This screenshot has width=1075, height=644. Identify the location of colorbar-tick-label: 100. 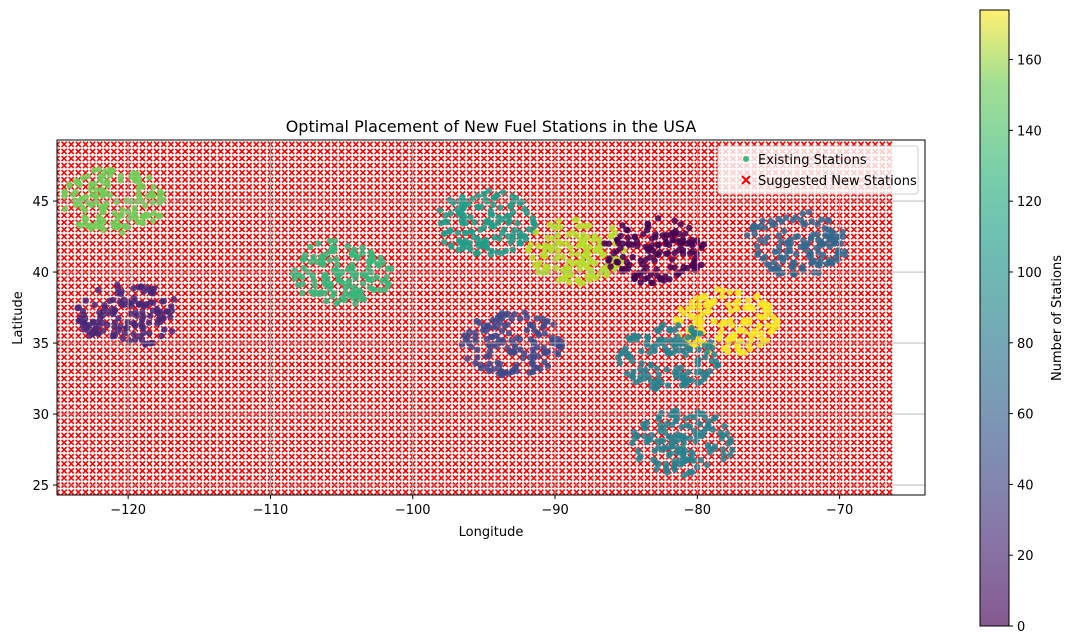
(1029, 273).